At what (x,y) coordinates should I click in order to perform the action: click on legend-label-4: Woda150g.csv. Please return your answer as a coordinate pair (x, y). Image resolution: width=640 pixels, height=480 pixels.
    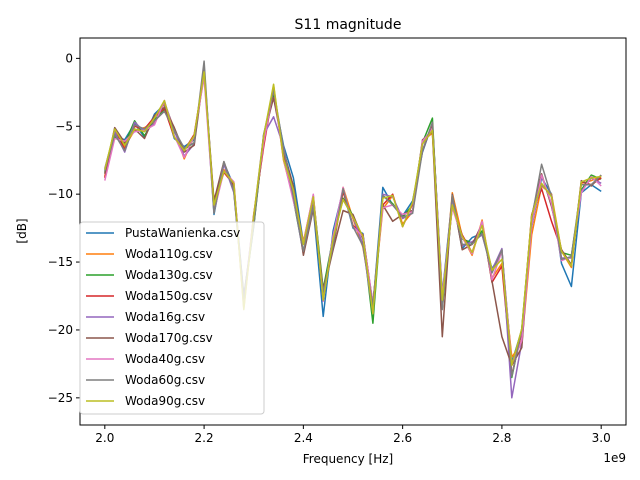
    Looking at the image, I should click on (169, 296).